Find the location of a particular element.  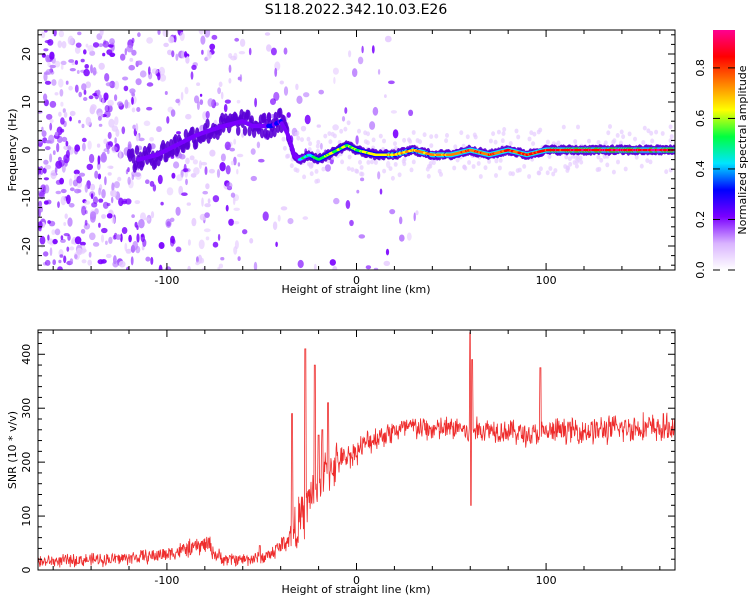

spectrogram-xlabel: Height of straight line (km) is located at coordinates (355, 289).